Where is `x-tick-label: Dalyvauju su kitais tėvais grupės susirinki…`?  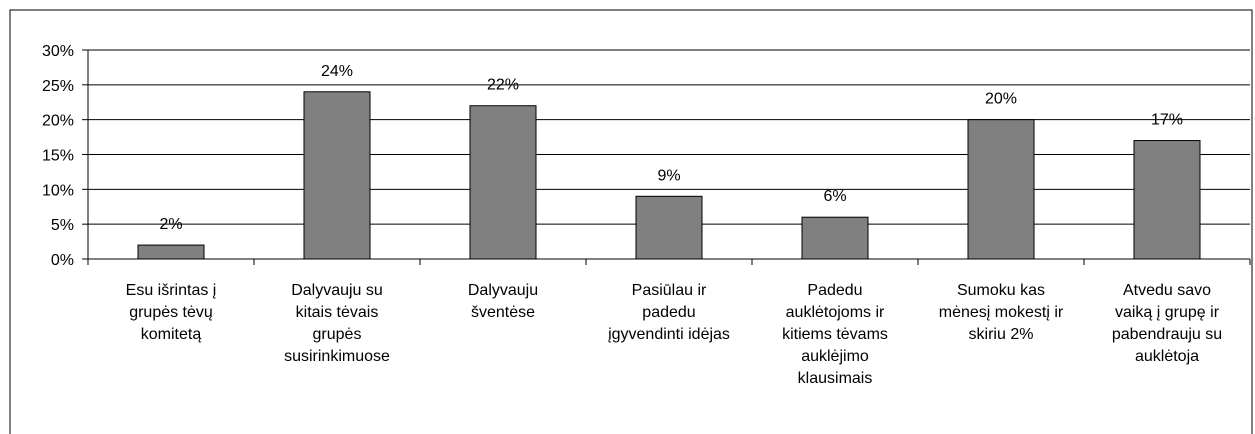
x-tick-label: Dalyvauju su kitais tėvais grupės susirinki… is located at coordinates (337, 323).